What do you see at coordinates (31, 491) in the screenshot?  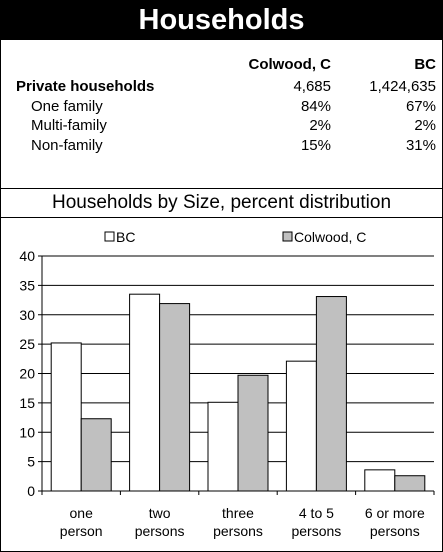 I see `y-tick-label: 0` at bounding box center [31, 491].